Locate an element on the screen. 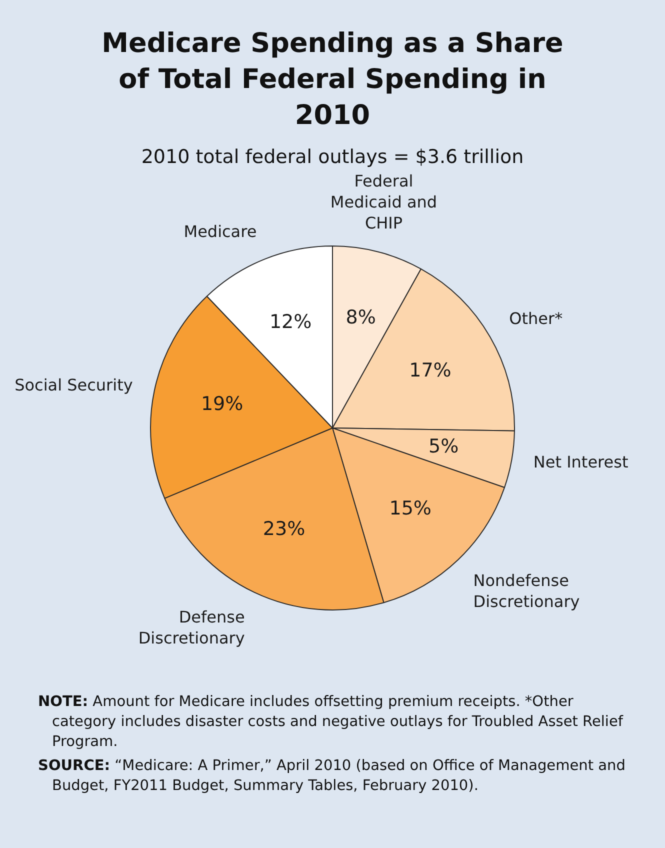 Image resolution: width=665 pixels, height=848 pixels. chart-subtitle: 2010 total federal outlays = $3.6 trillion is located at coordinates (332, 157).